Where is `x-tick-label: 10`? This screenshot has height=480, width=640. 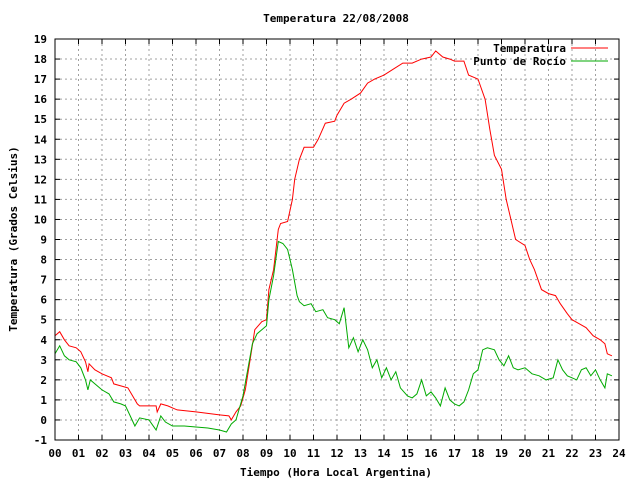
x-tick-label: 10 is located at coordinates (289, 453).